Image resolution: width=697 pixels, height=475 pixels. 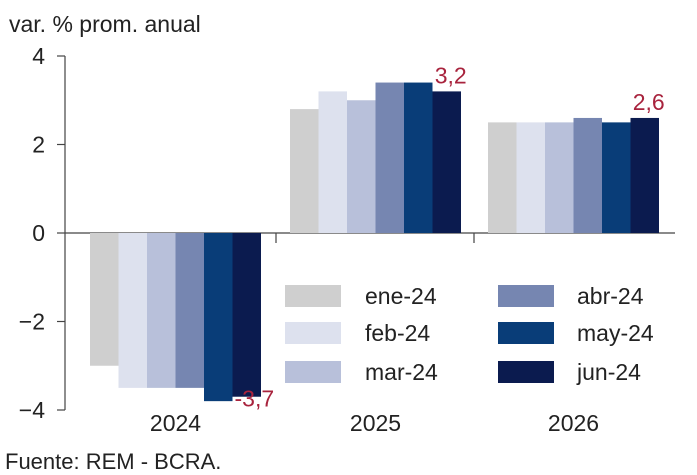 What do you see at coordinates (113, 461) in the screenshot?
I see `source-note: Fuente: REM - BCRA.` at bounding box center [113, 461].